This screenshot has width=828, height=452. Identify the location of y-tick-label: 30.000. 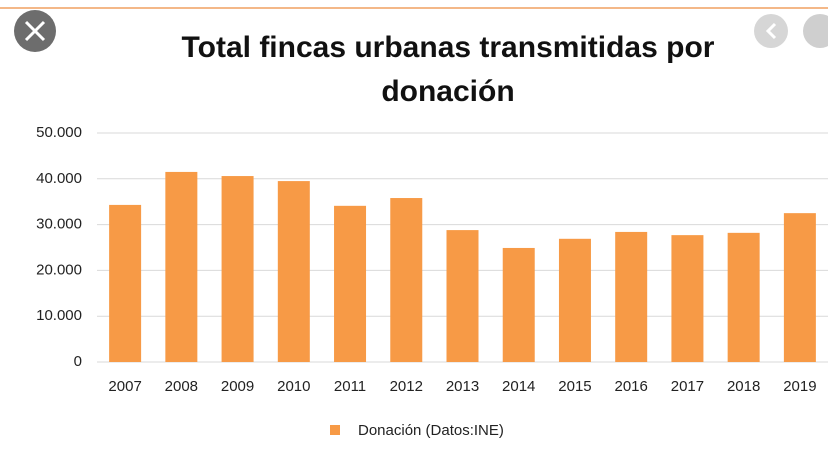
(59, 224).